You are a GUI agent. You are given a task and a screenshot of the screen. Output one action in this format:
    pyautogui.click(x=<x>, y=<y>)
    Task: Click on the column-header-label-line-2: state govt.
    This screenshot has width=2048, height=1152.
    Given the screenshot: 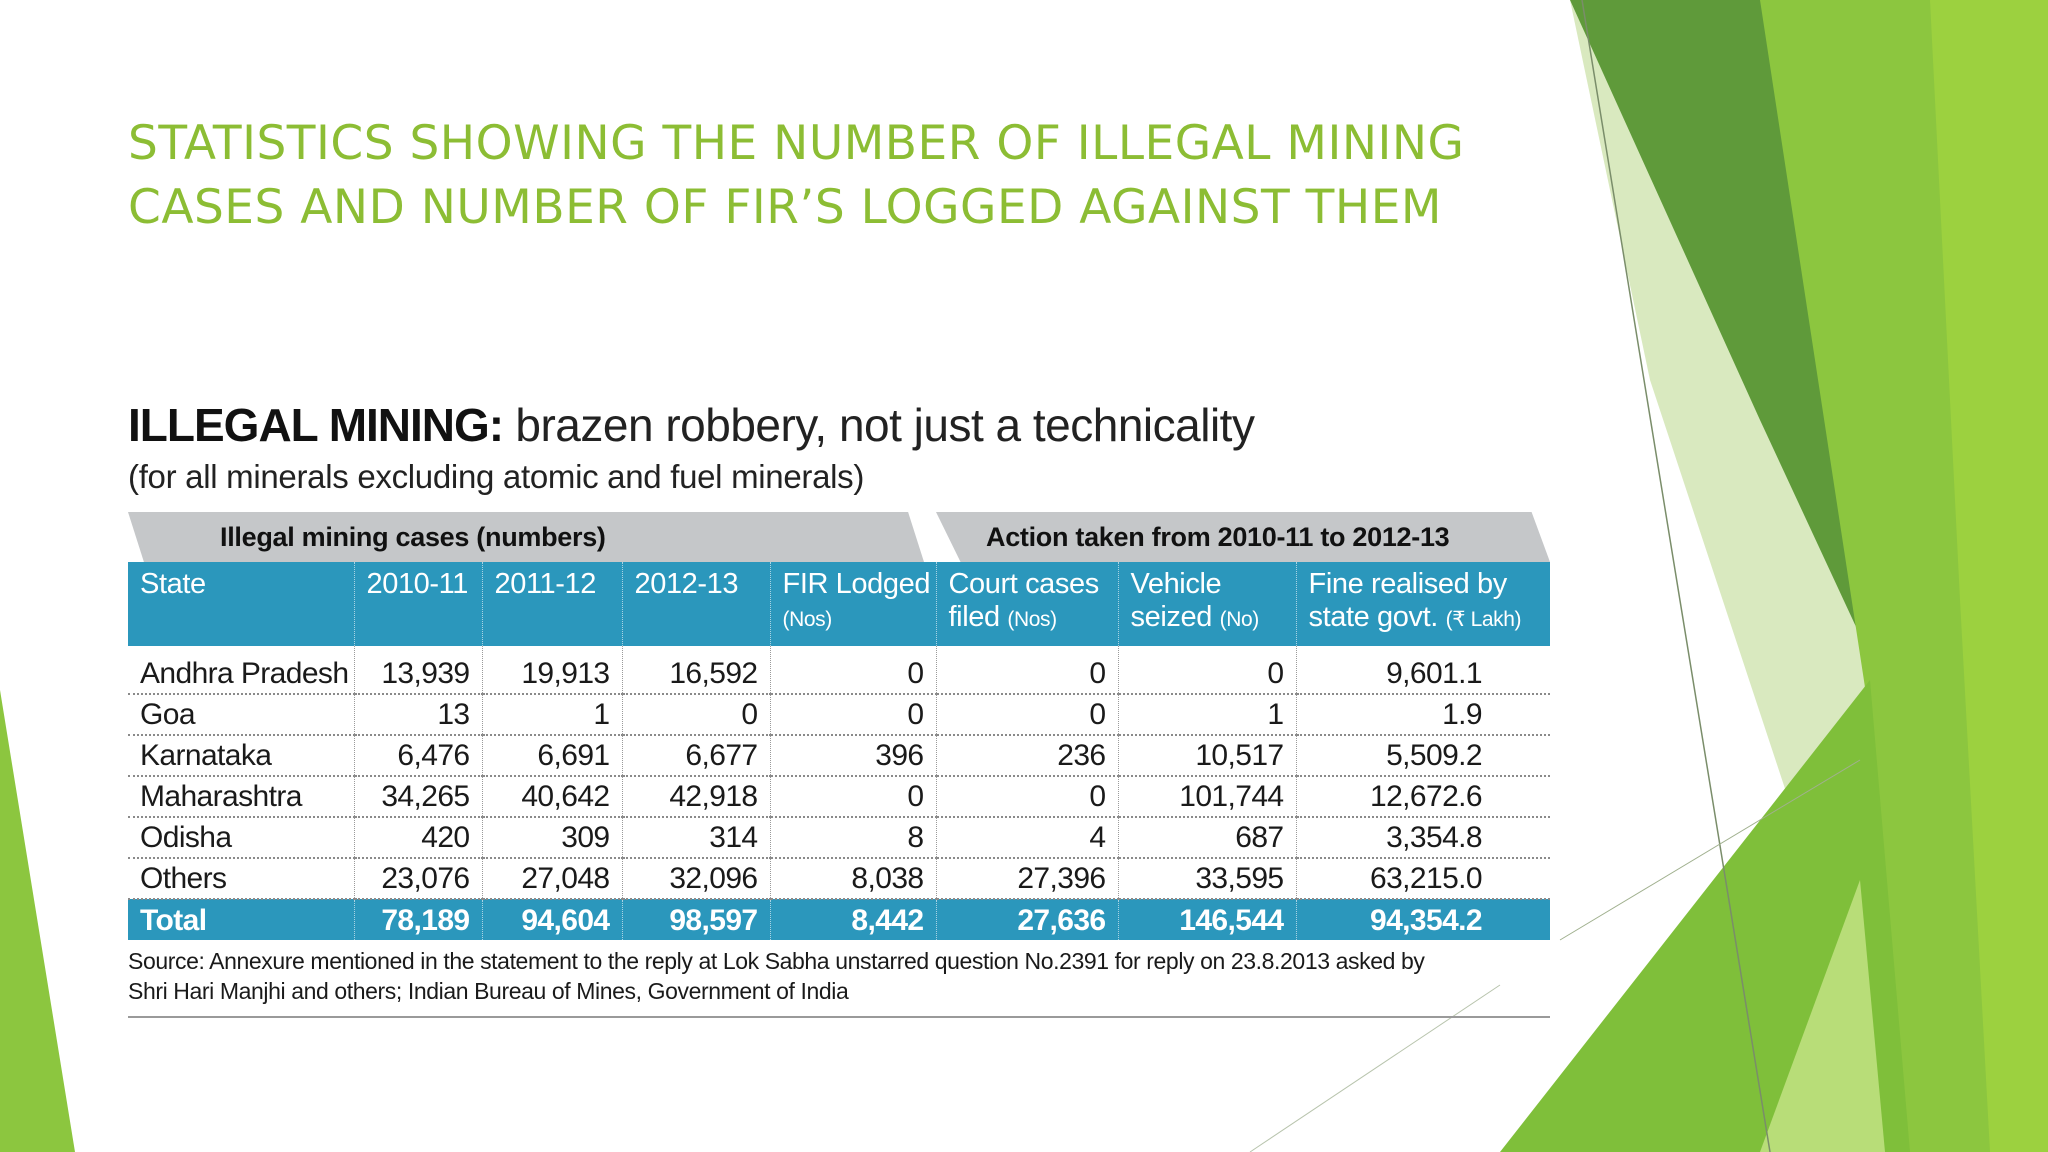 What is the action you would take?
    pyautogui.click(x=1373, y=617)
    